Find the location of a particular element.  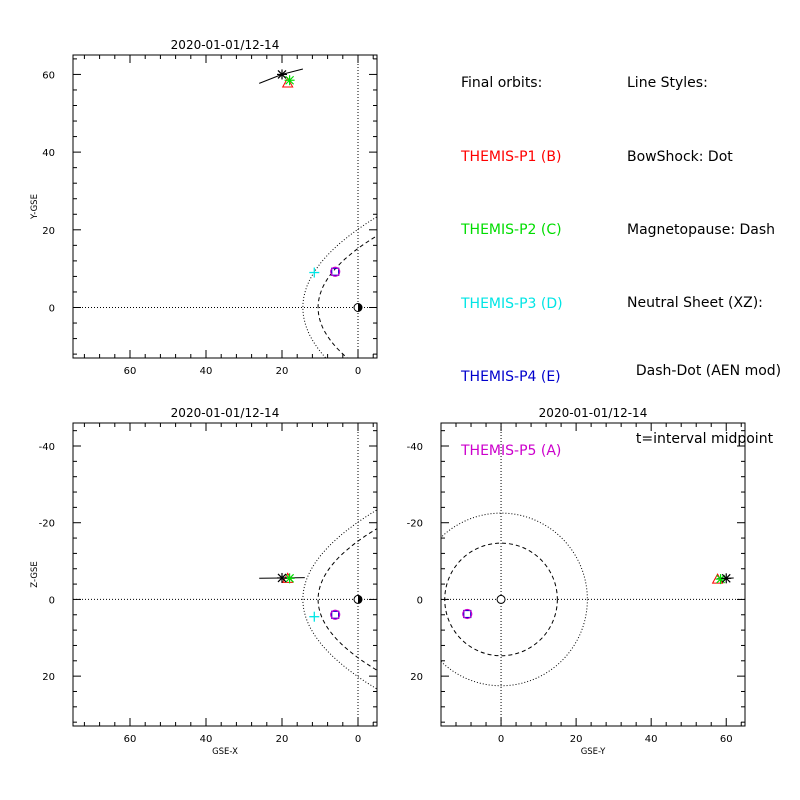

y-tick-label: 40 is located at coordinates (48, 153).